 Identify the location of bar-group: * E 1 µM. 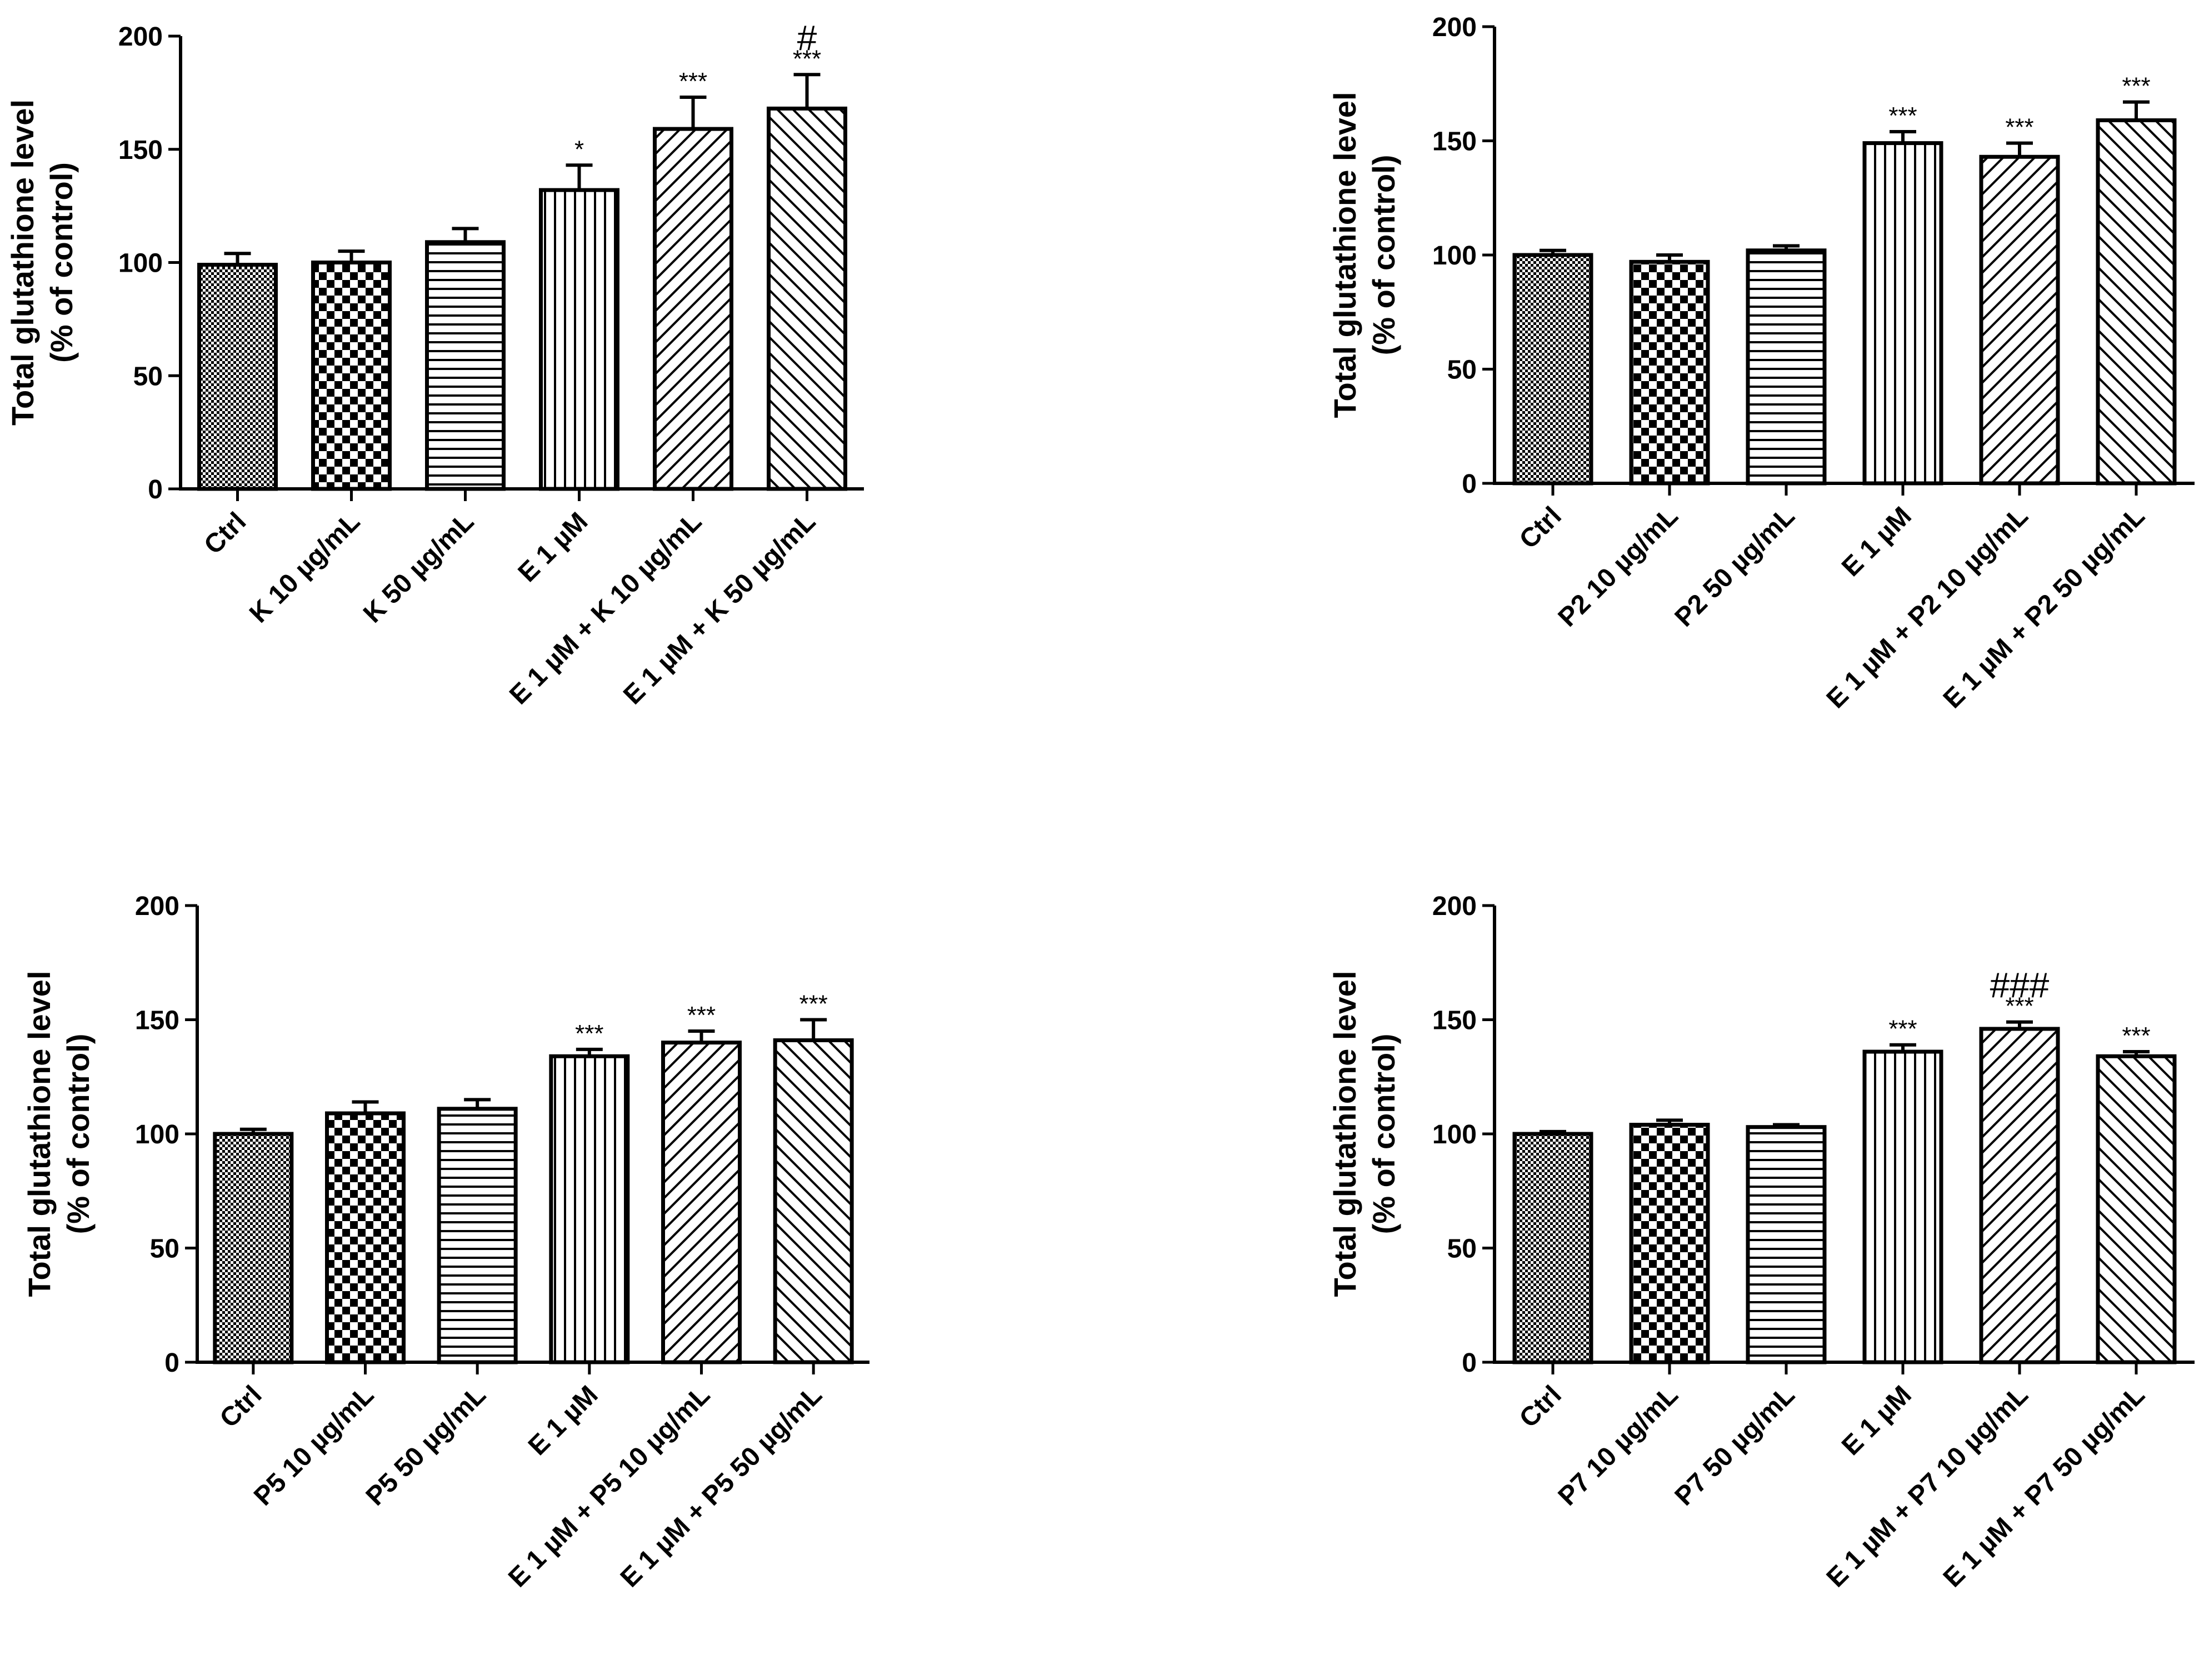
(566, 362).